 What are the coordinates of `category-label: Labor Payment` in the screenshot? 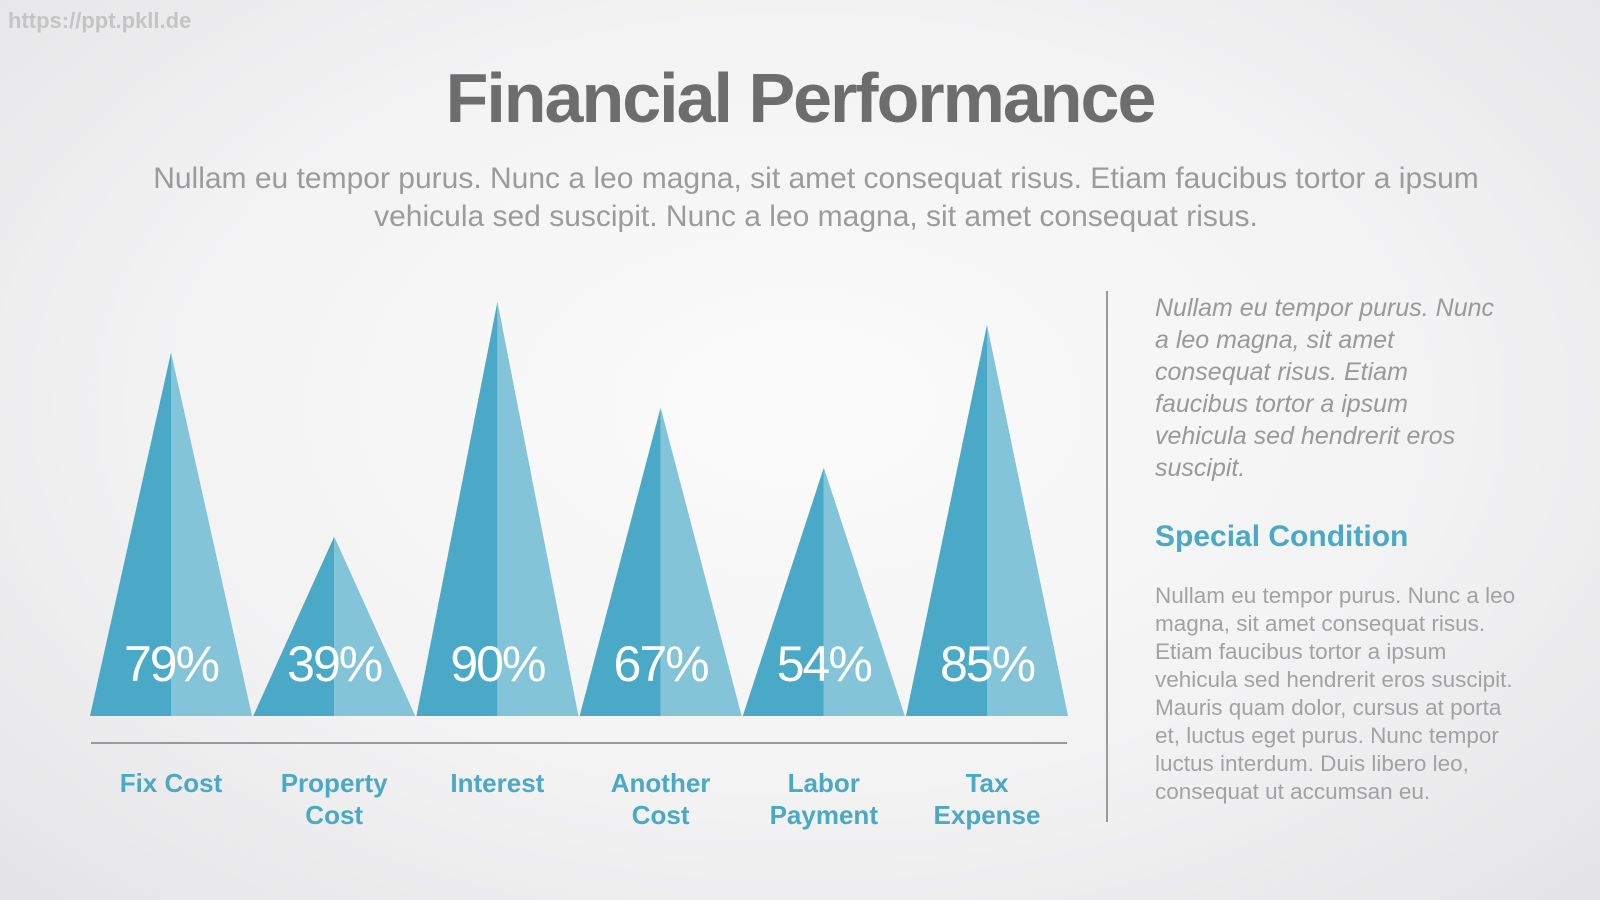 It's located at (823, 799).